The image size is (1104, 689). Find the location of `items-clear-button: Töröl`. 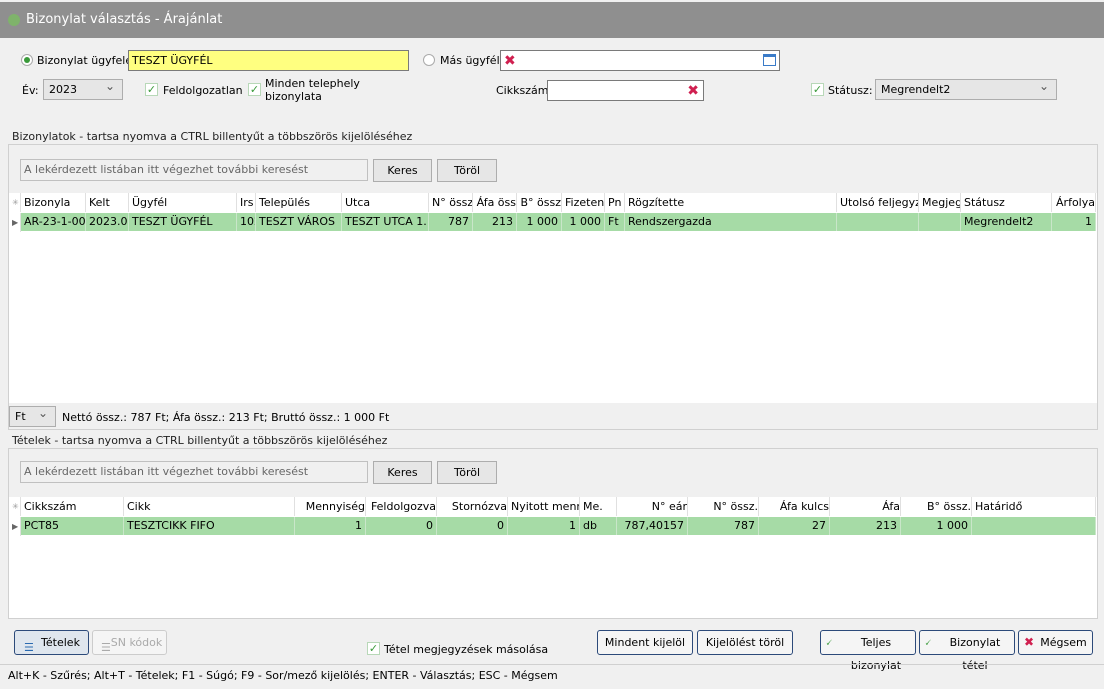

items-clear-button: Töröl is located at coordinates (467, 472).